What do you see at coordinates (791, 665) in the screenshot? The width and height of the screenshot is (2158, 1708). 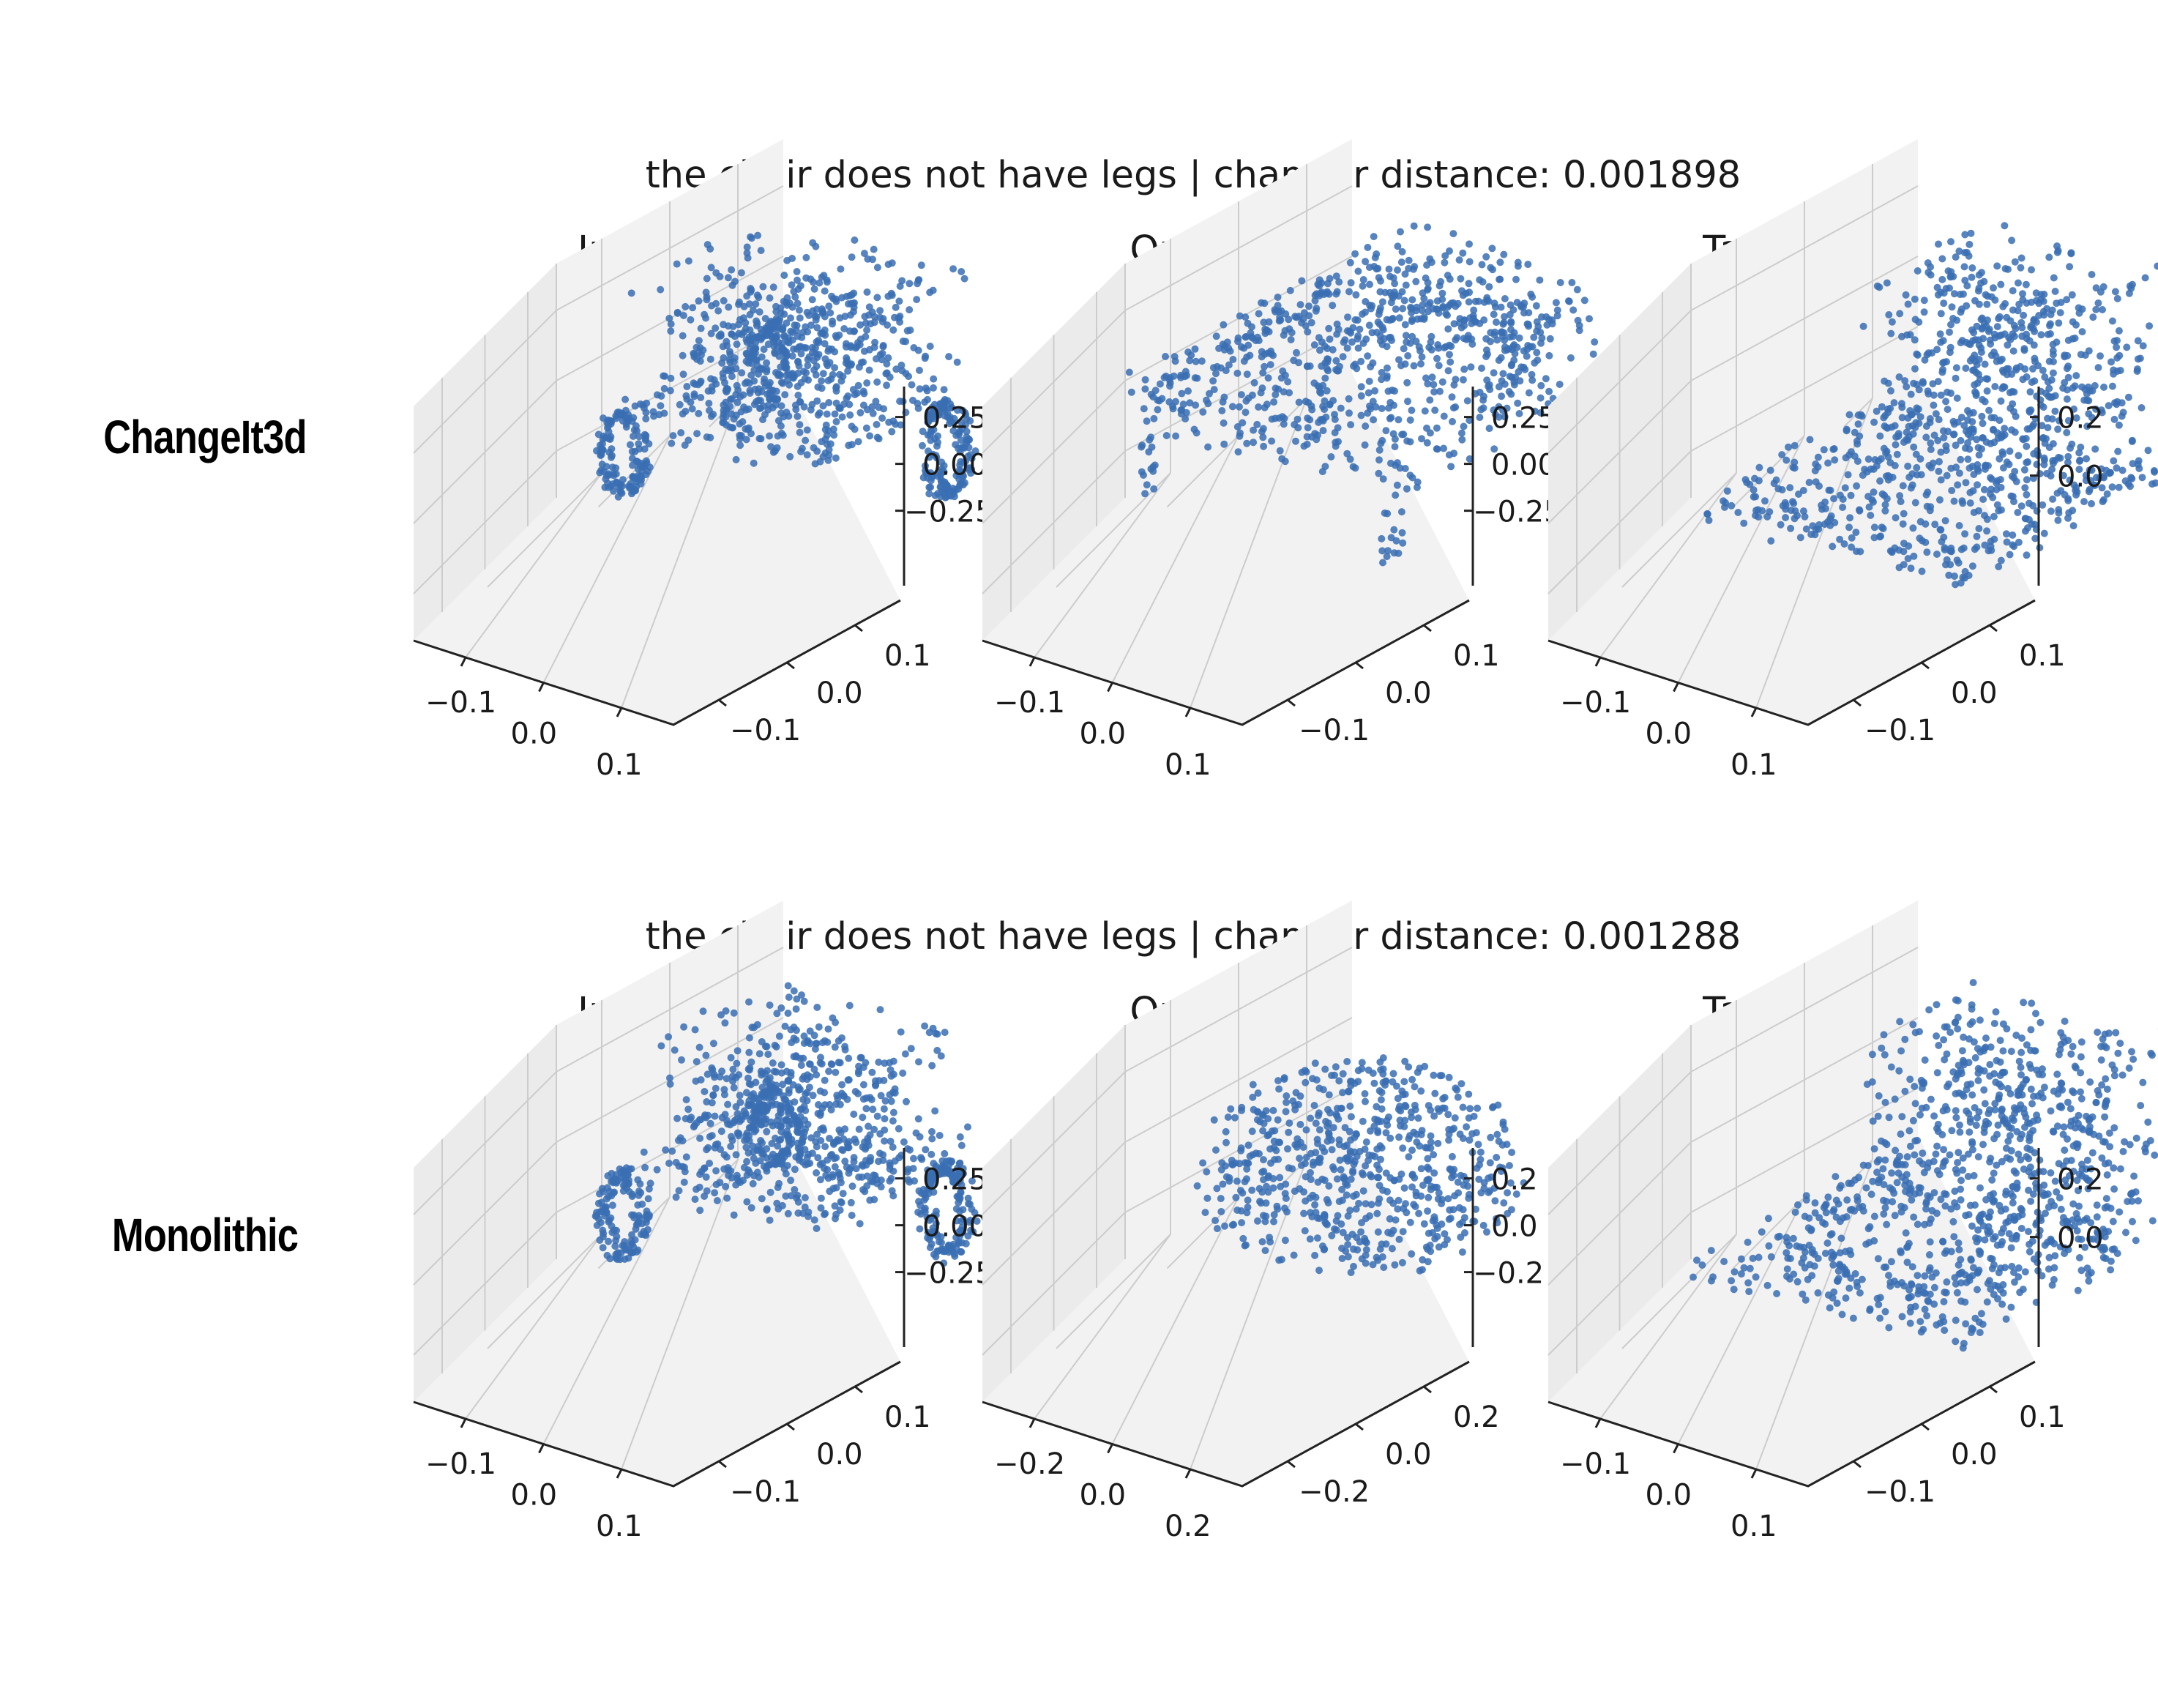 I see `y-tick` at bounding box center [791, 665].